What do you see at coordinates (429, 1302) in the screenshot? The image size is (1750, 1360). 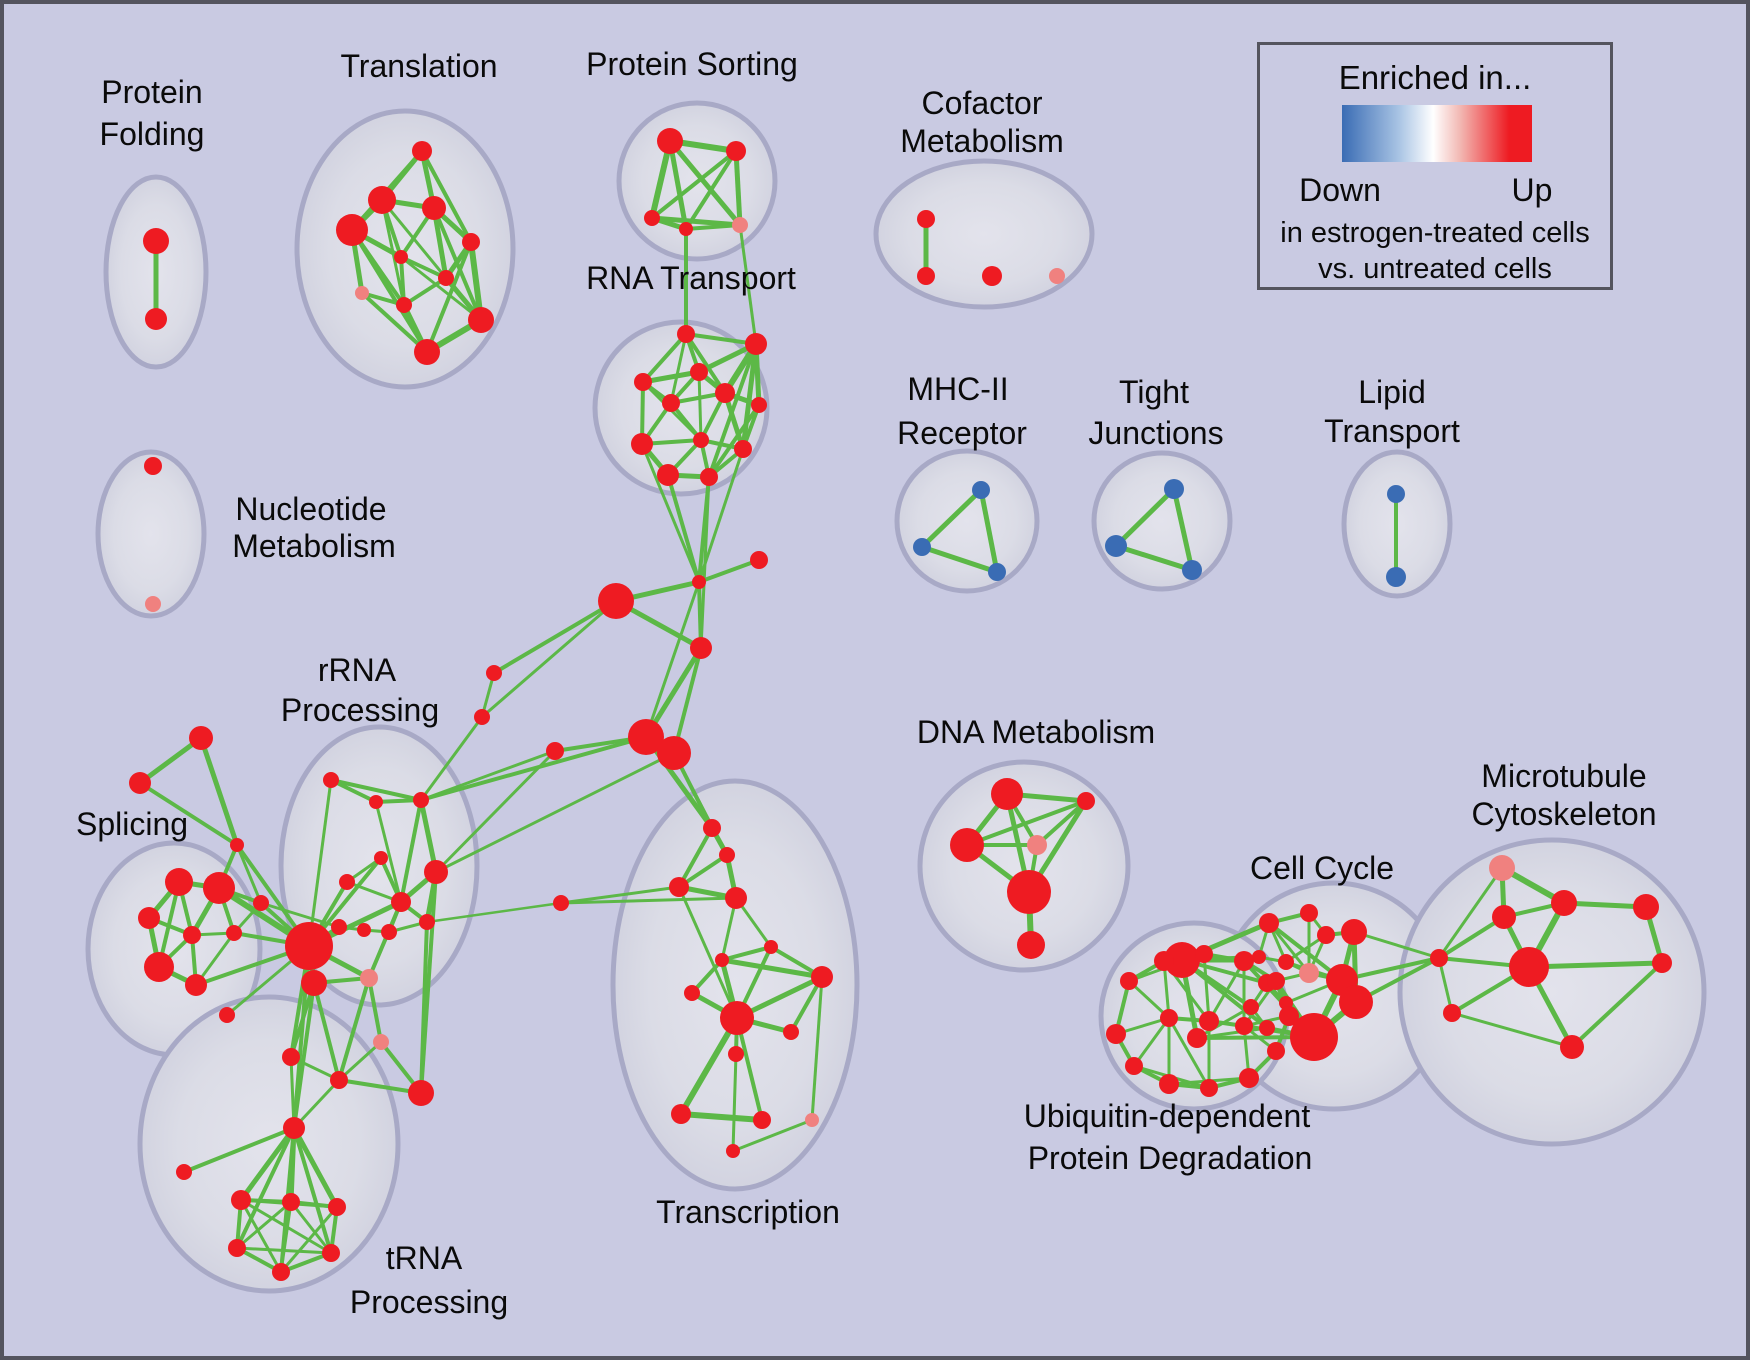 I see `cluster-label-trna_processing: Processing` at bounding box center [429, 1302].